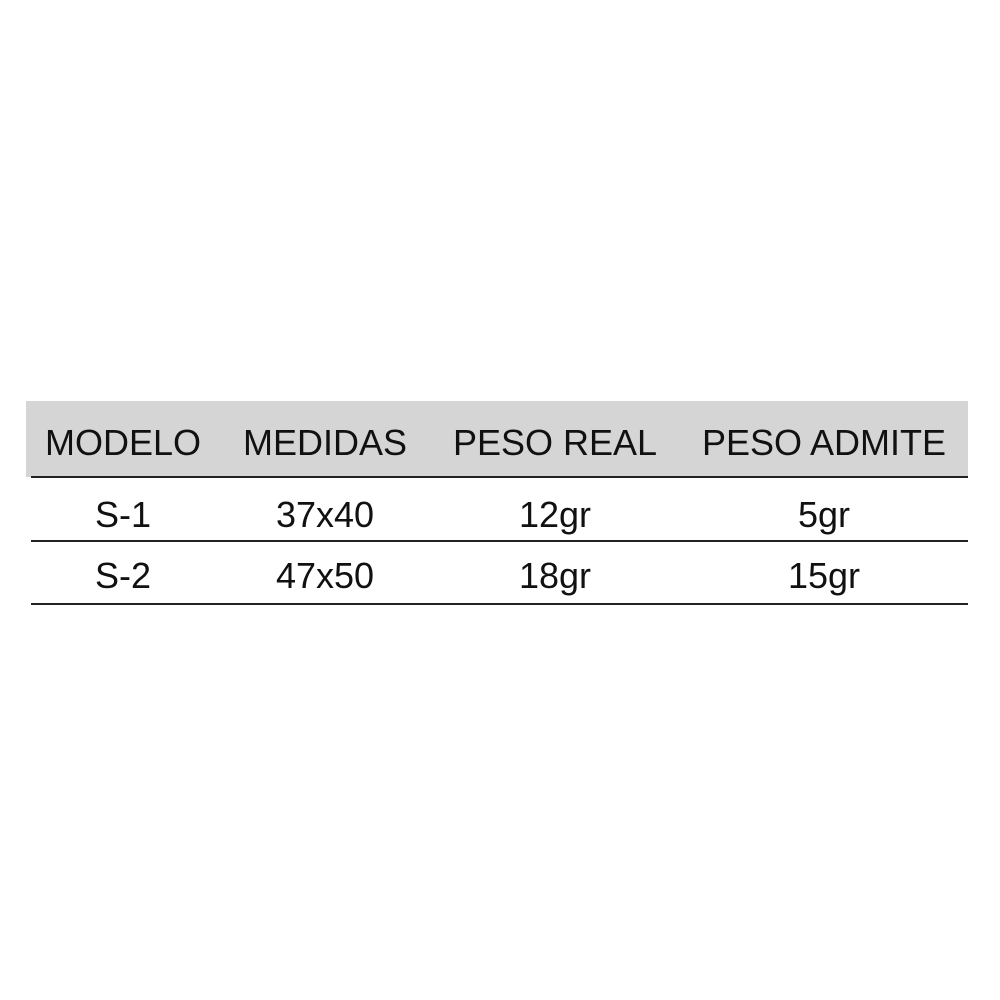 The height and width of the screenshot is (1000, 1000). Describe the element at coordinates (325, 442) in the screenshot. I see `header-medidas: MEDIDAS` at that location.